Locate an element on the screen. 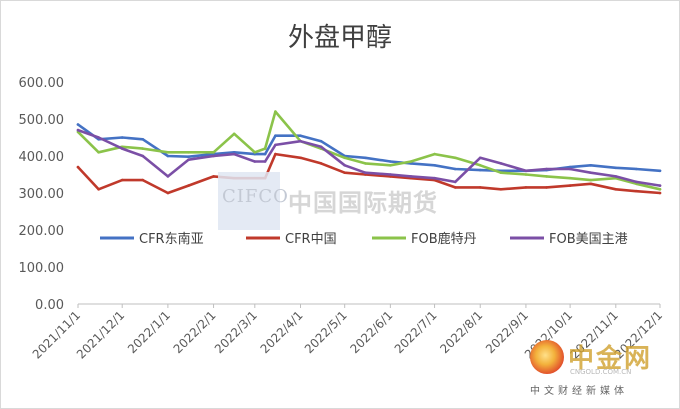 This screenshot has height=409, width=680. x-tick-label: 2022/3/1 is located at coordinates (236, 332).